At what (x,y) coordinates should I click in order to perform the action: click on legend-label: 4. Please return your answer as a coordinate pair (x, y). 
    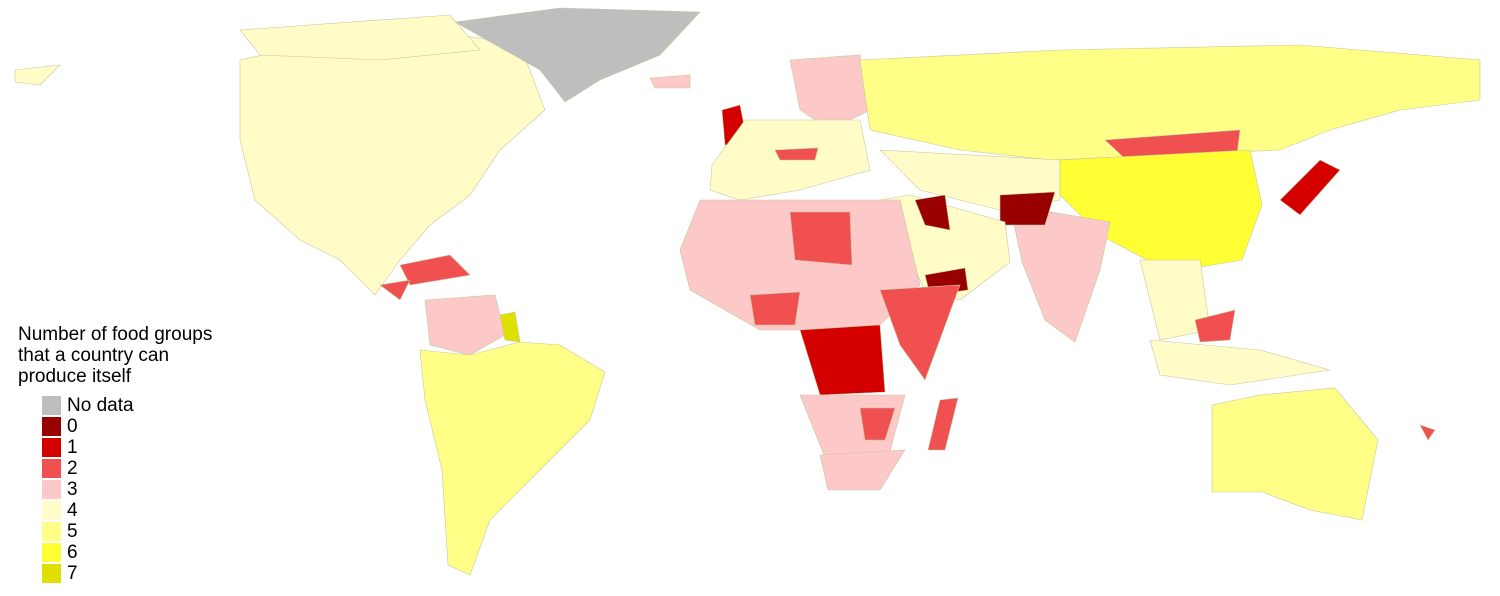
    Looking at the image, I should click on (72, 510).